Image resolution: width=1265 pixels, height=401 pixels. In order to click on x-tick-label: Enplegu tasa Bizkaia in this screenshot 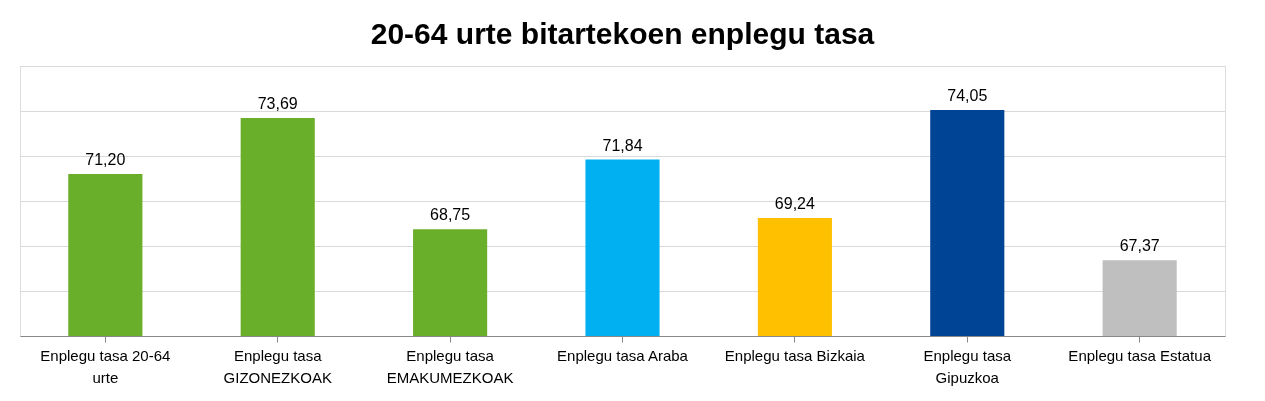, I will do `click(795, 355)`.